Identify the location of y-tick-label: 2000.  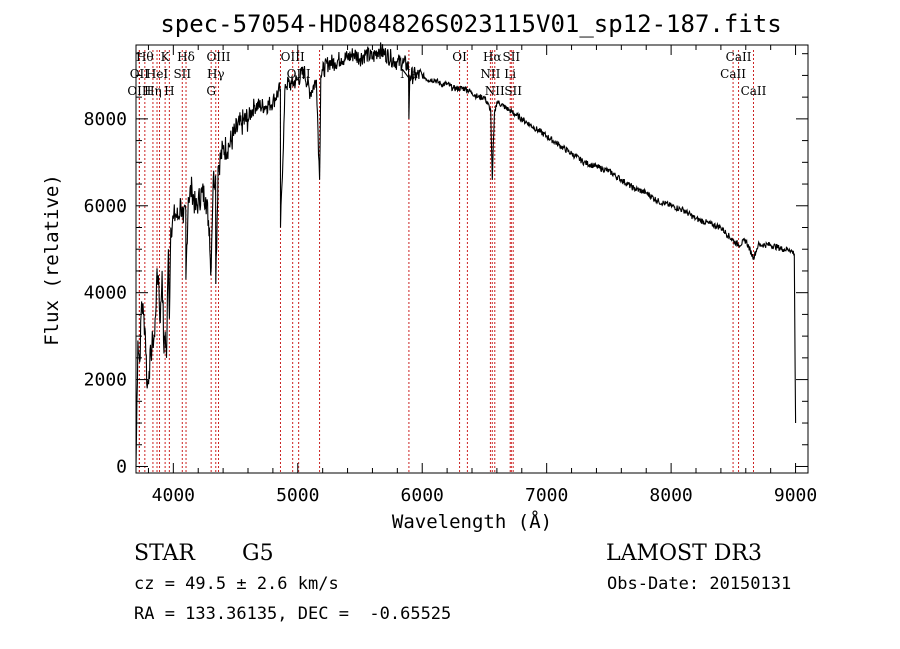
(105, 380).